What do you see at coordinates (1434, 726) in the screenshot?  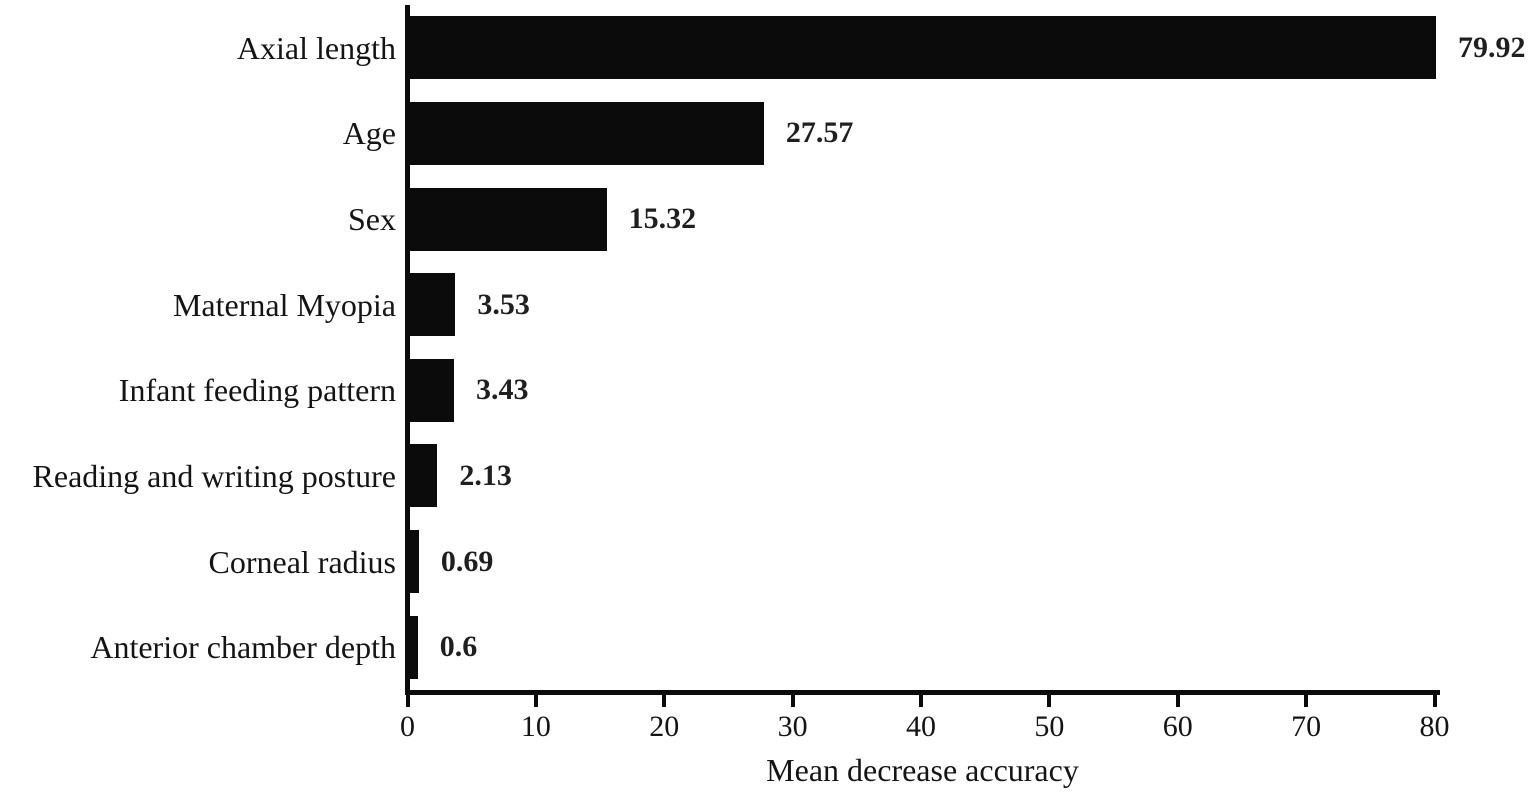 I see `x-tick-label: 80` at bounding box center [1434, 726].